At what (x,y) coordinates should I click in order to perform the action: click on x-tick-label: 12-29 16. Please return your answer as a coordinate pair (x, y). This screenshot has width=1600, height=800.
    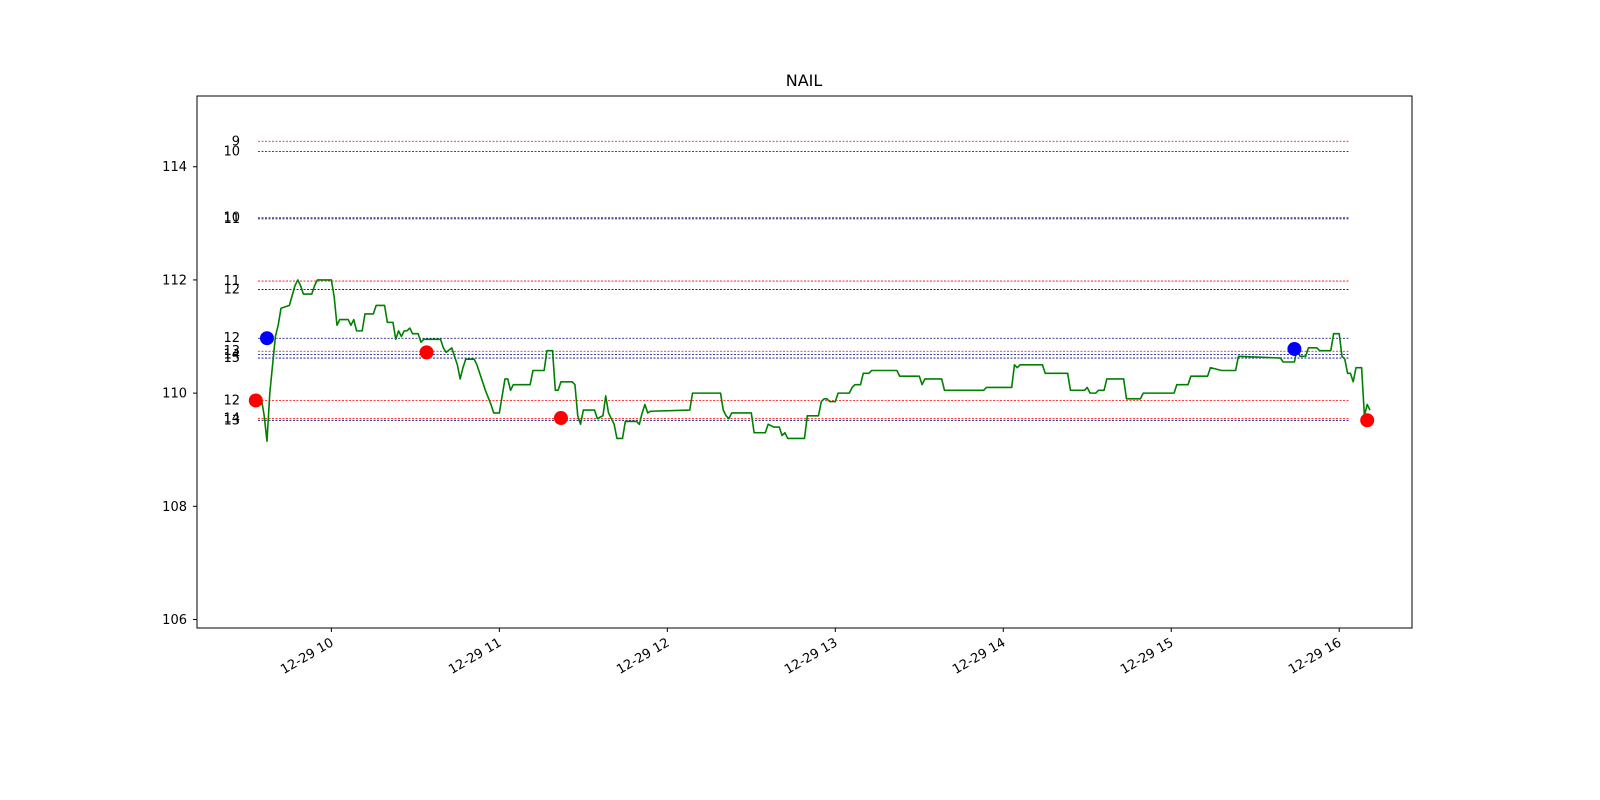
    Looking at the image, I should click on (1315, 656).